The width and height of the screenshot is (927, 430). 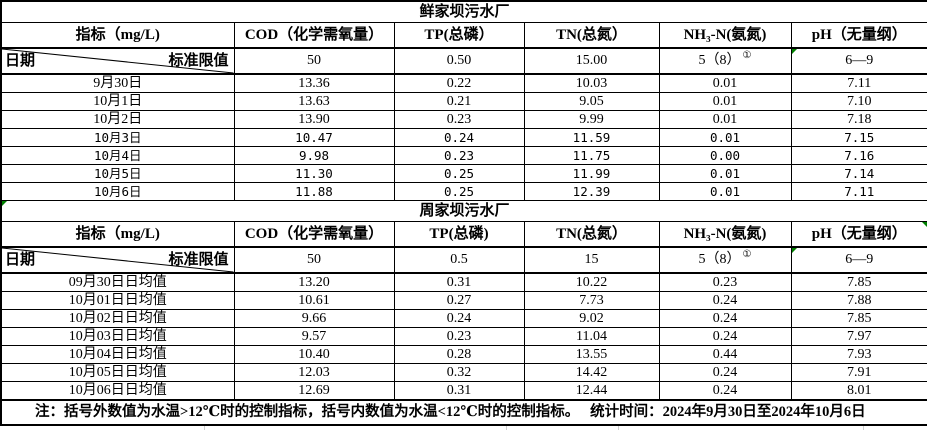 What do you see at coordinates (725, 155) in the screenshot?
I see `cell-nh3: 0.00` at bounding box center [725, 155].